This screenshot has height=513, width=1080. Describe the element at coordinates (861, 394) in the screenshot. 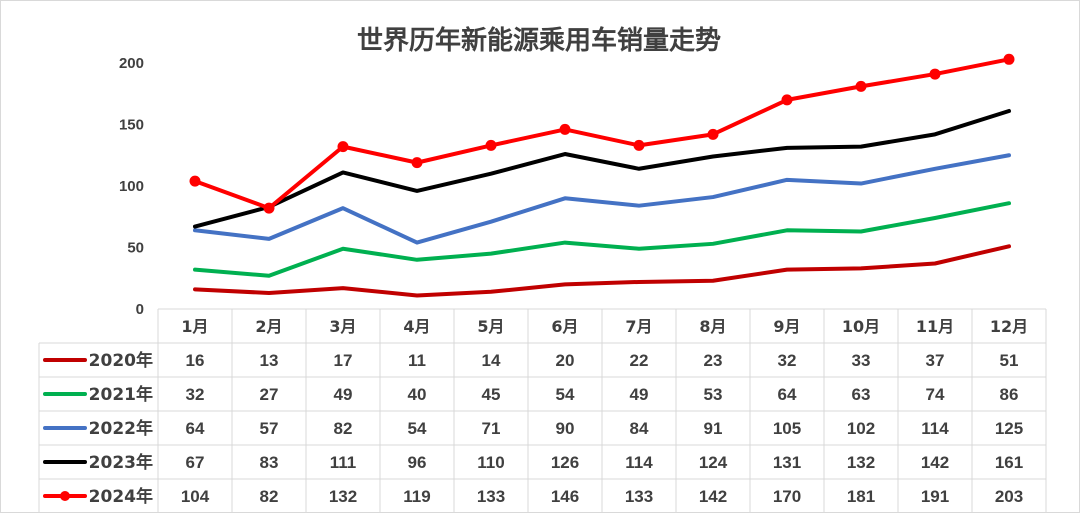

I see `table-cell-value: 63` at that location.